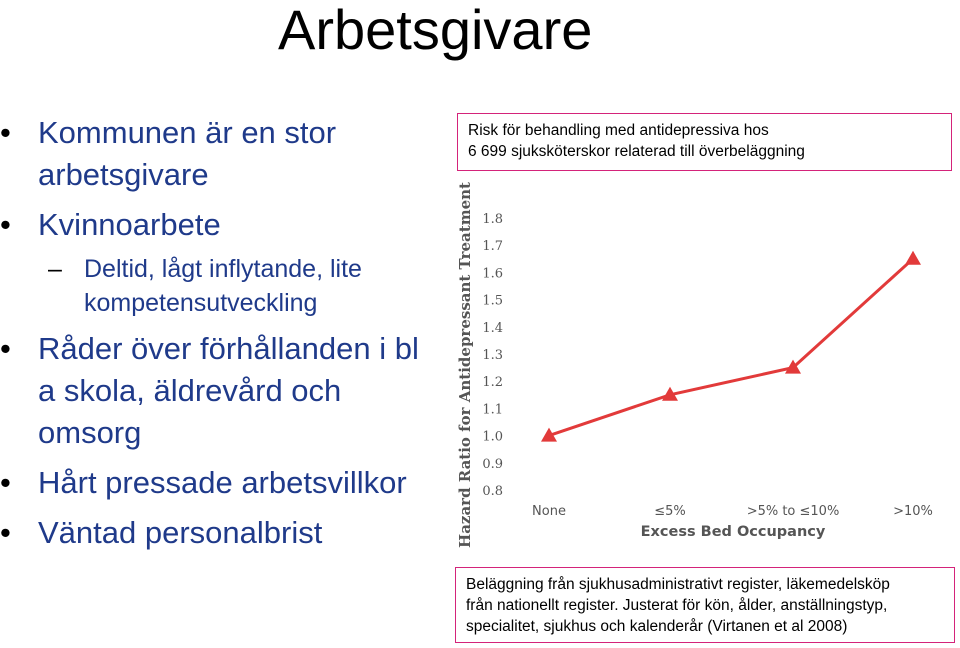 The width and height of the screenshot is (960, 648). I want to click on y-tick-label: 1.0, so click(492, 437).